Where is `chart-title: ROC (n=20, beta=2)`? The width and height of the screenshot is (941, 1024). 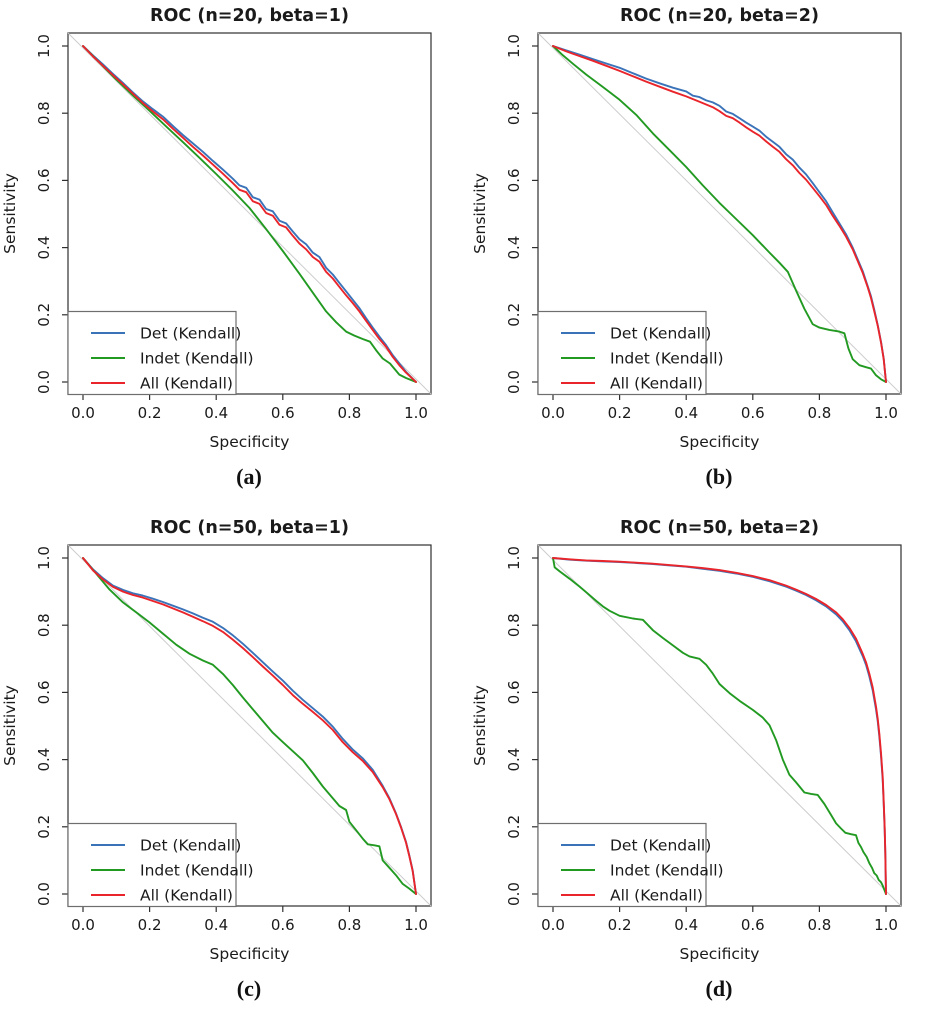
chart-title: ROC (n=20, beta=2) is located at coordinates (719, 16).